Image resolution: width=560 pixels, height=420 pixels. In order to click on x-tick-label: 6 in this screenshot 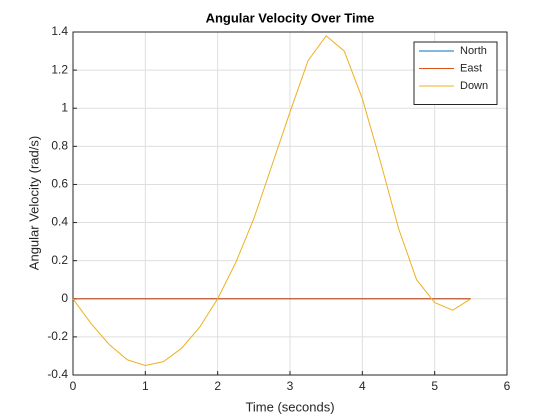, I will do `click(507, 386)`.